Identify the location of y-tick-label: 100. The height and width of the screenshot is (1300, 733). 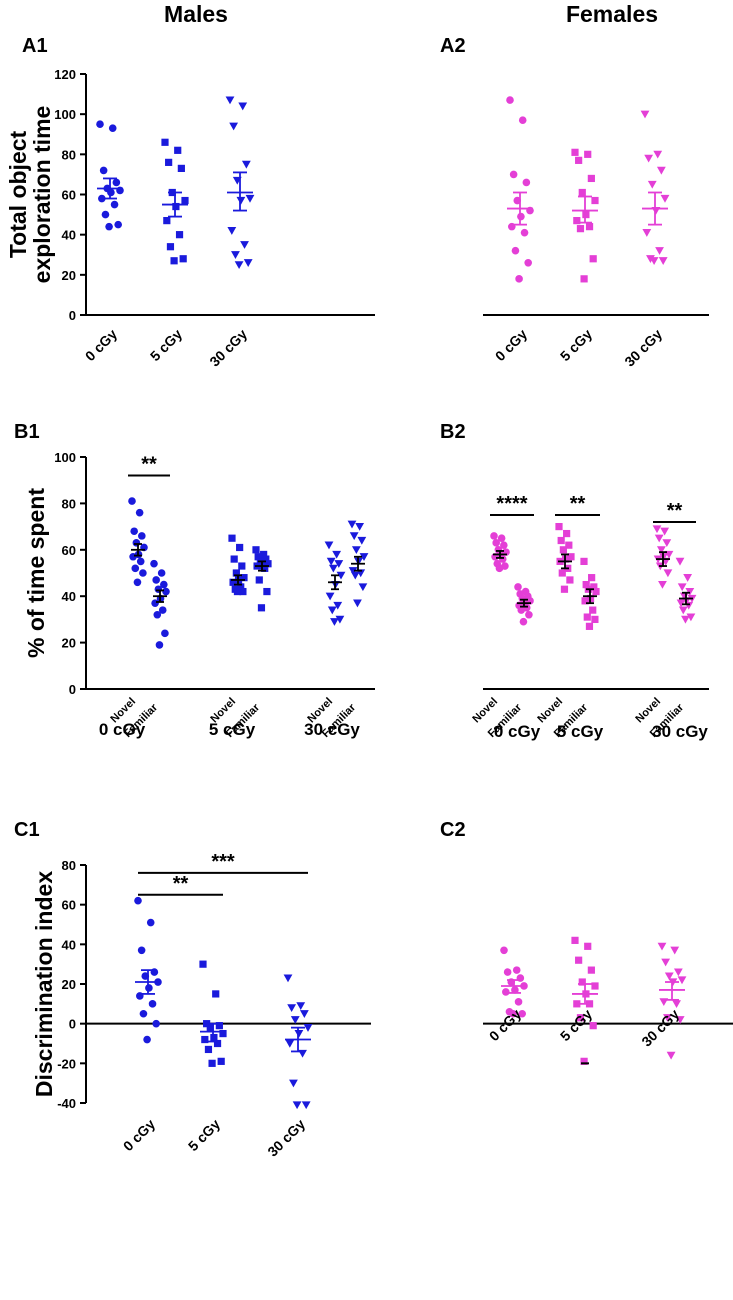
(65, 114).